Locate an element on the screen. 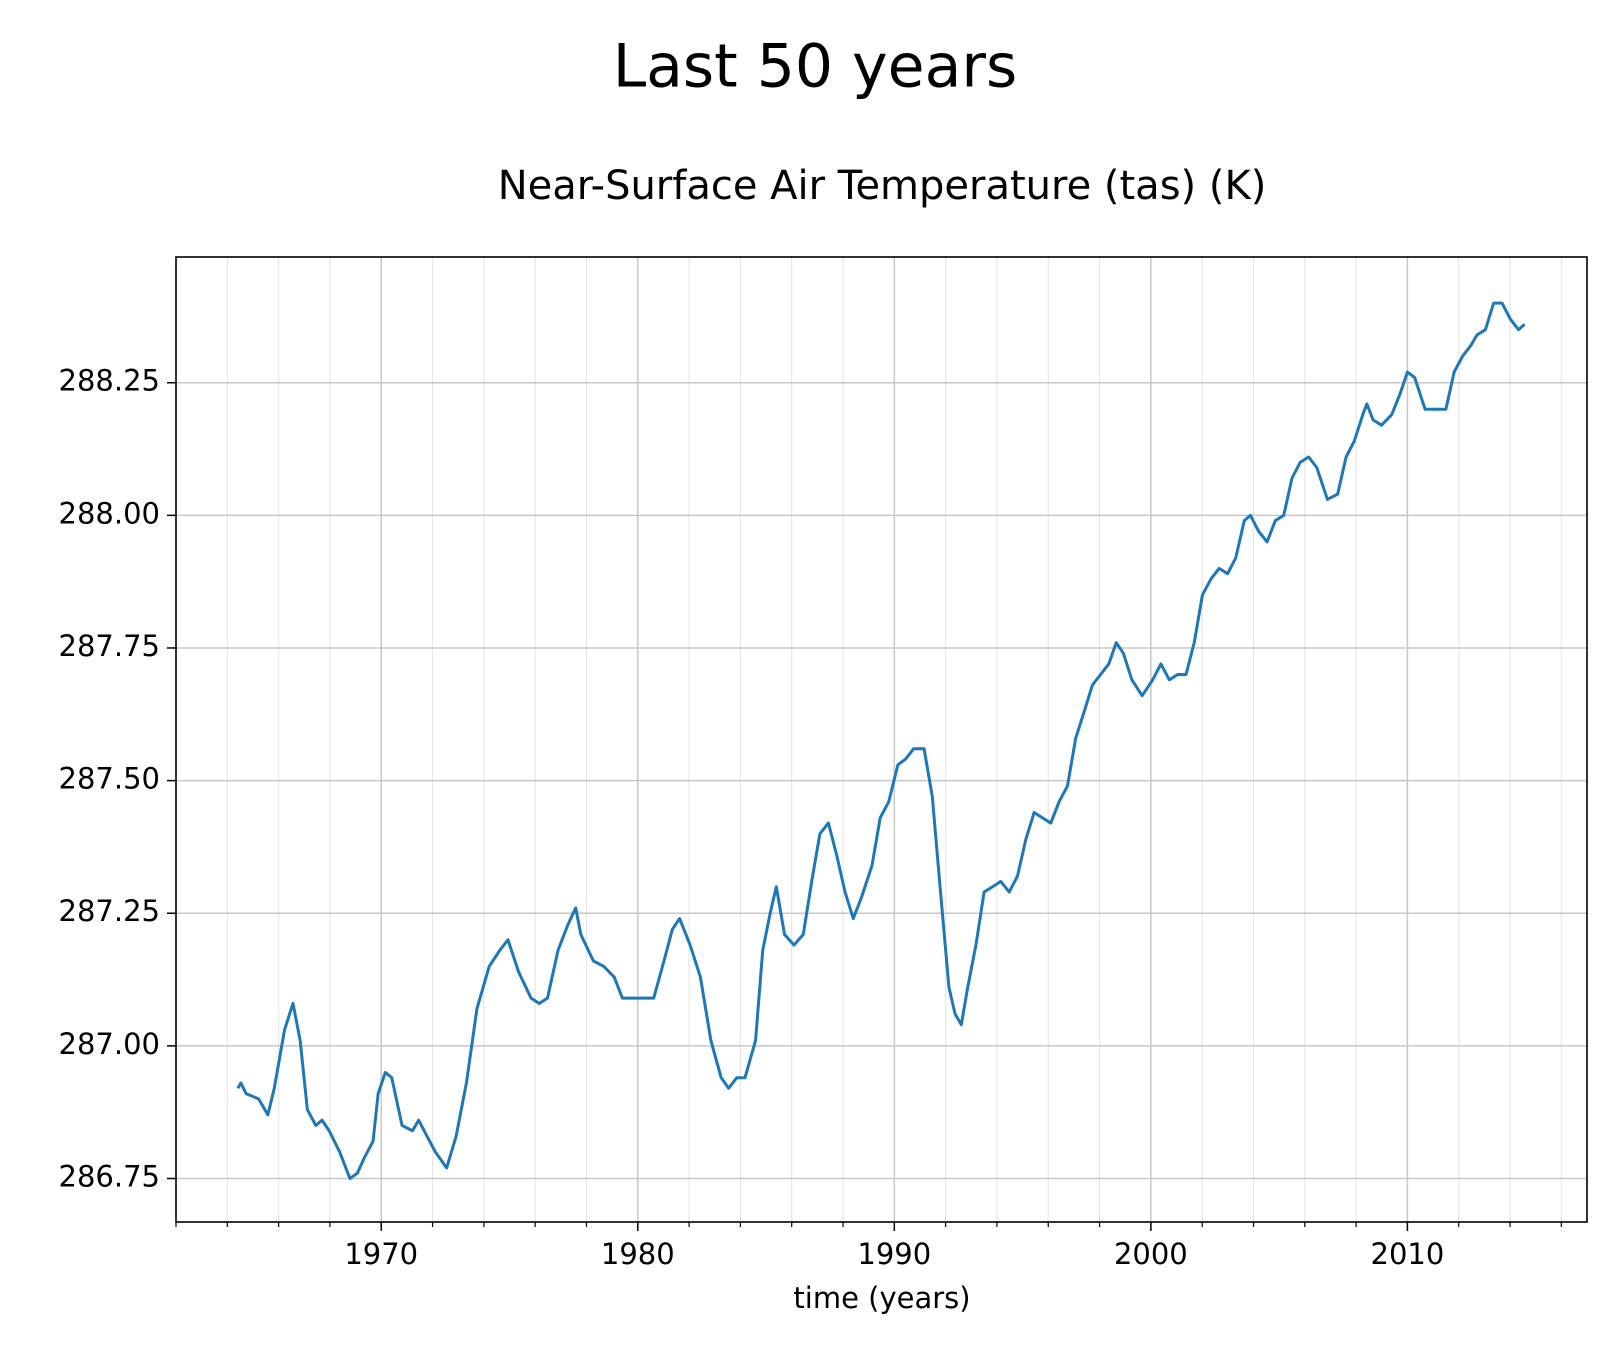 The image size is (1620, 1352). y-tick-label: 288.25 is located at coordinates (109, 381).